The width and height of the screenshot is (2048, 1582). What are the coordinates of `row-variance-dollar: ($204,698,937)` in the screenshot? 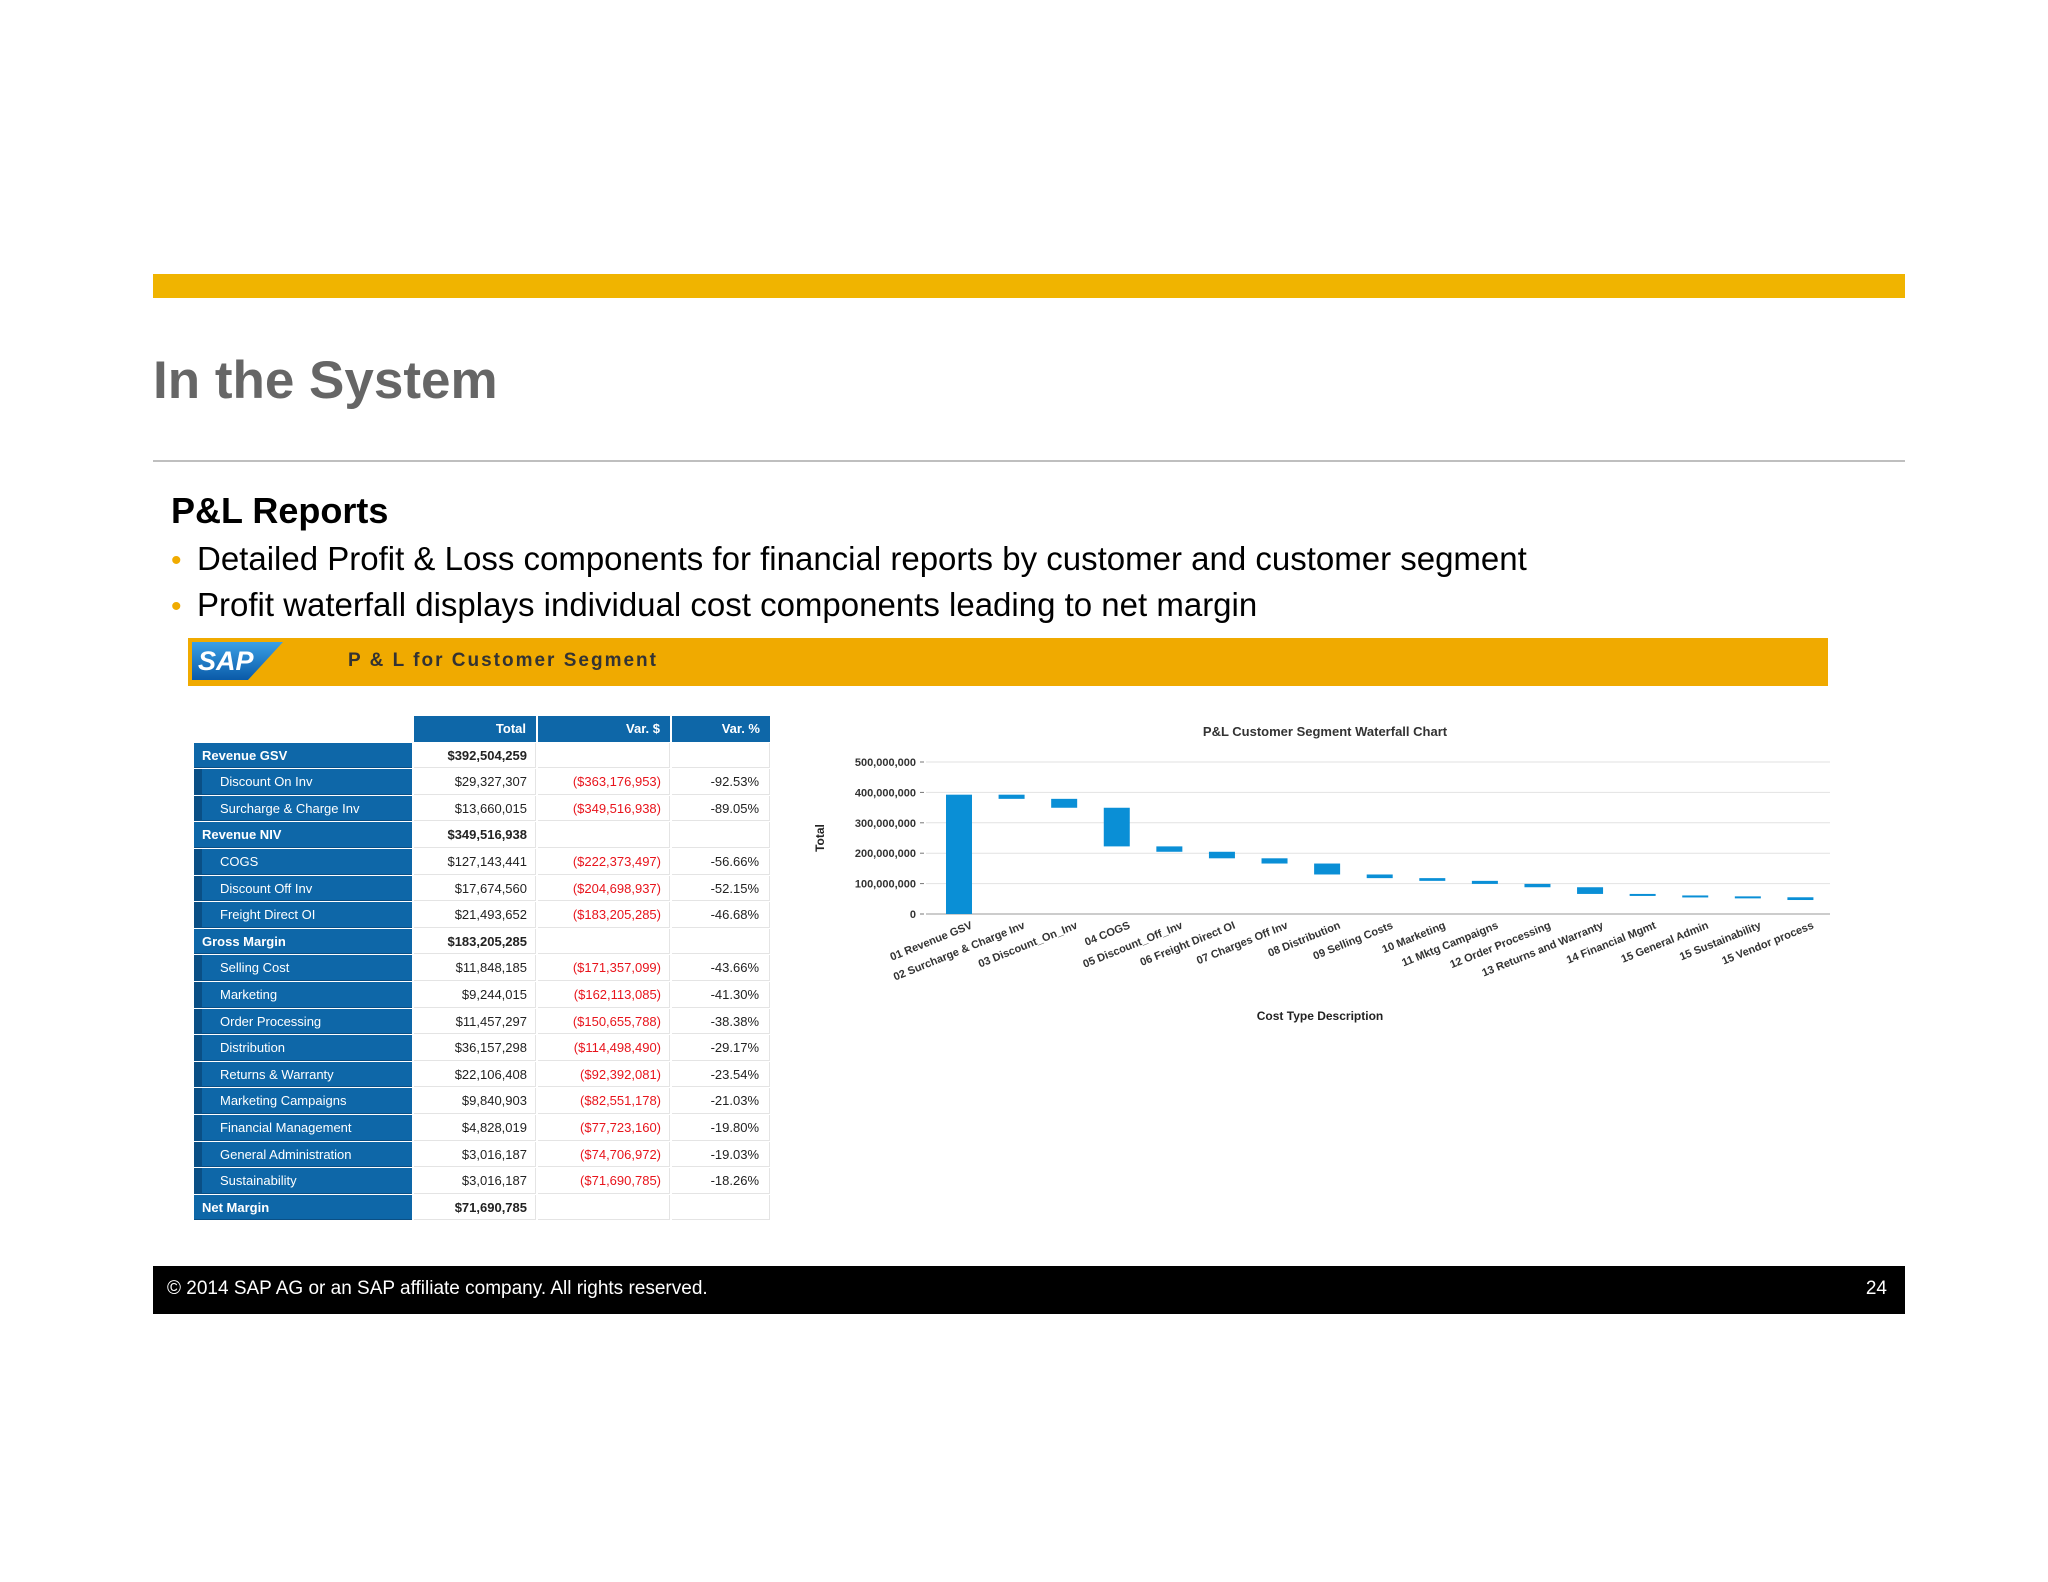 It's located at (604, 888).